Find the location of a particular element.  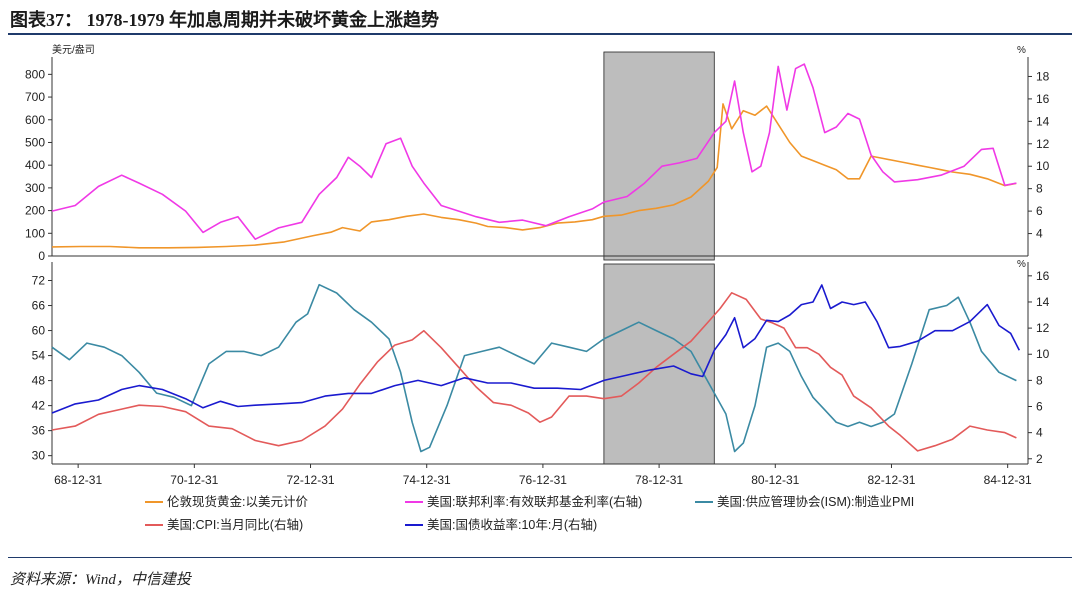

left-tick-label: 48 is located at coordinates (39, 381).